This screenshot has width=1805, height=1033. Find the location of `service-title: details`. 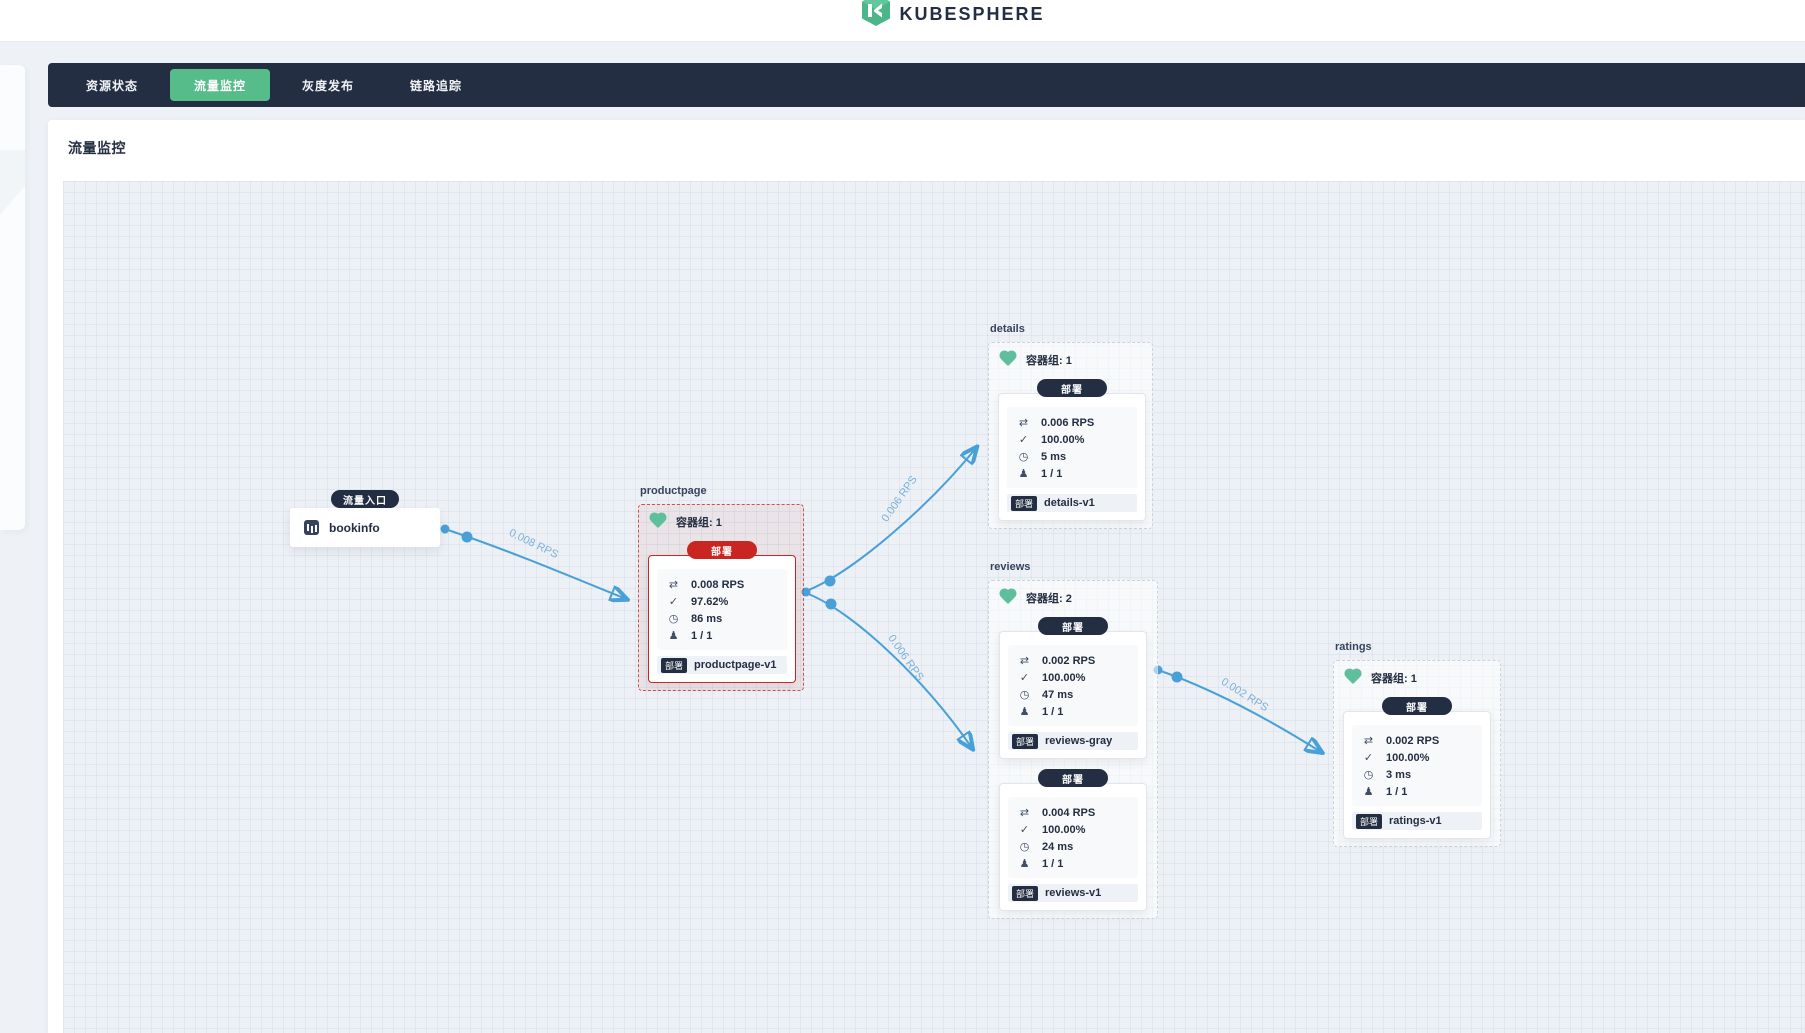

service-title: details is located at coordinates (1007, 329).